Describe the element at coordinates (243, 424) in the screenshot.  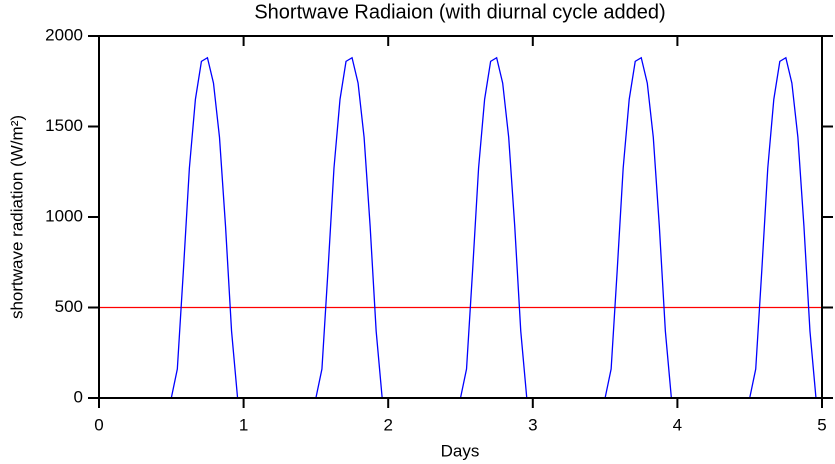
I see `x-tick-label: 1` at that location.